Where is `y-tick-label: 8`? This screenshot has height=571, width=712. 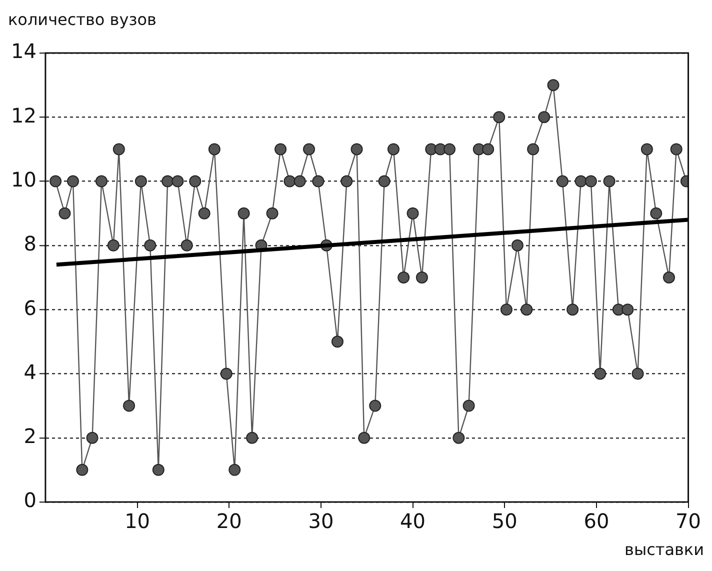 y-tick-label: 8 is located at coordinates (30, 244).